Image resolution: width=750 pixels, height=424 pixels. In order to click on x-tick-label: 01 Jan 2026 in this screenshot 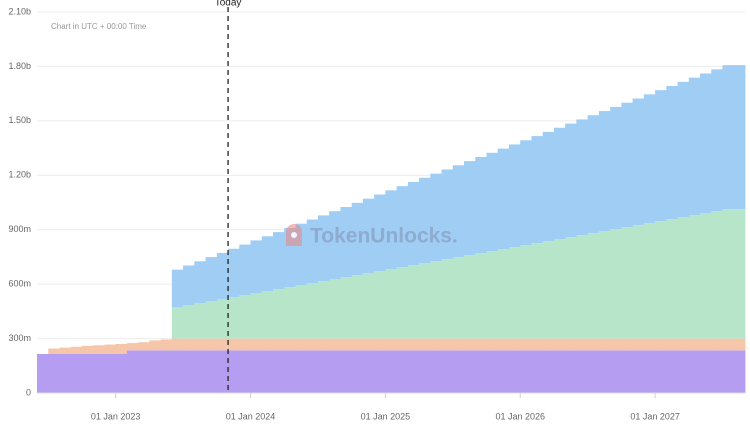, I will do `click(520, 416)`.